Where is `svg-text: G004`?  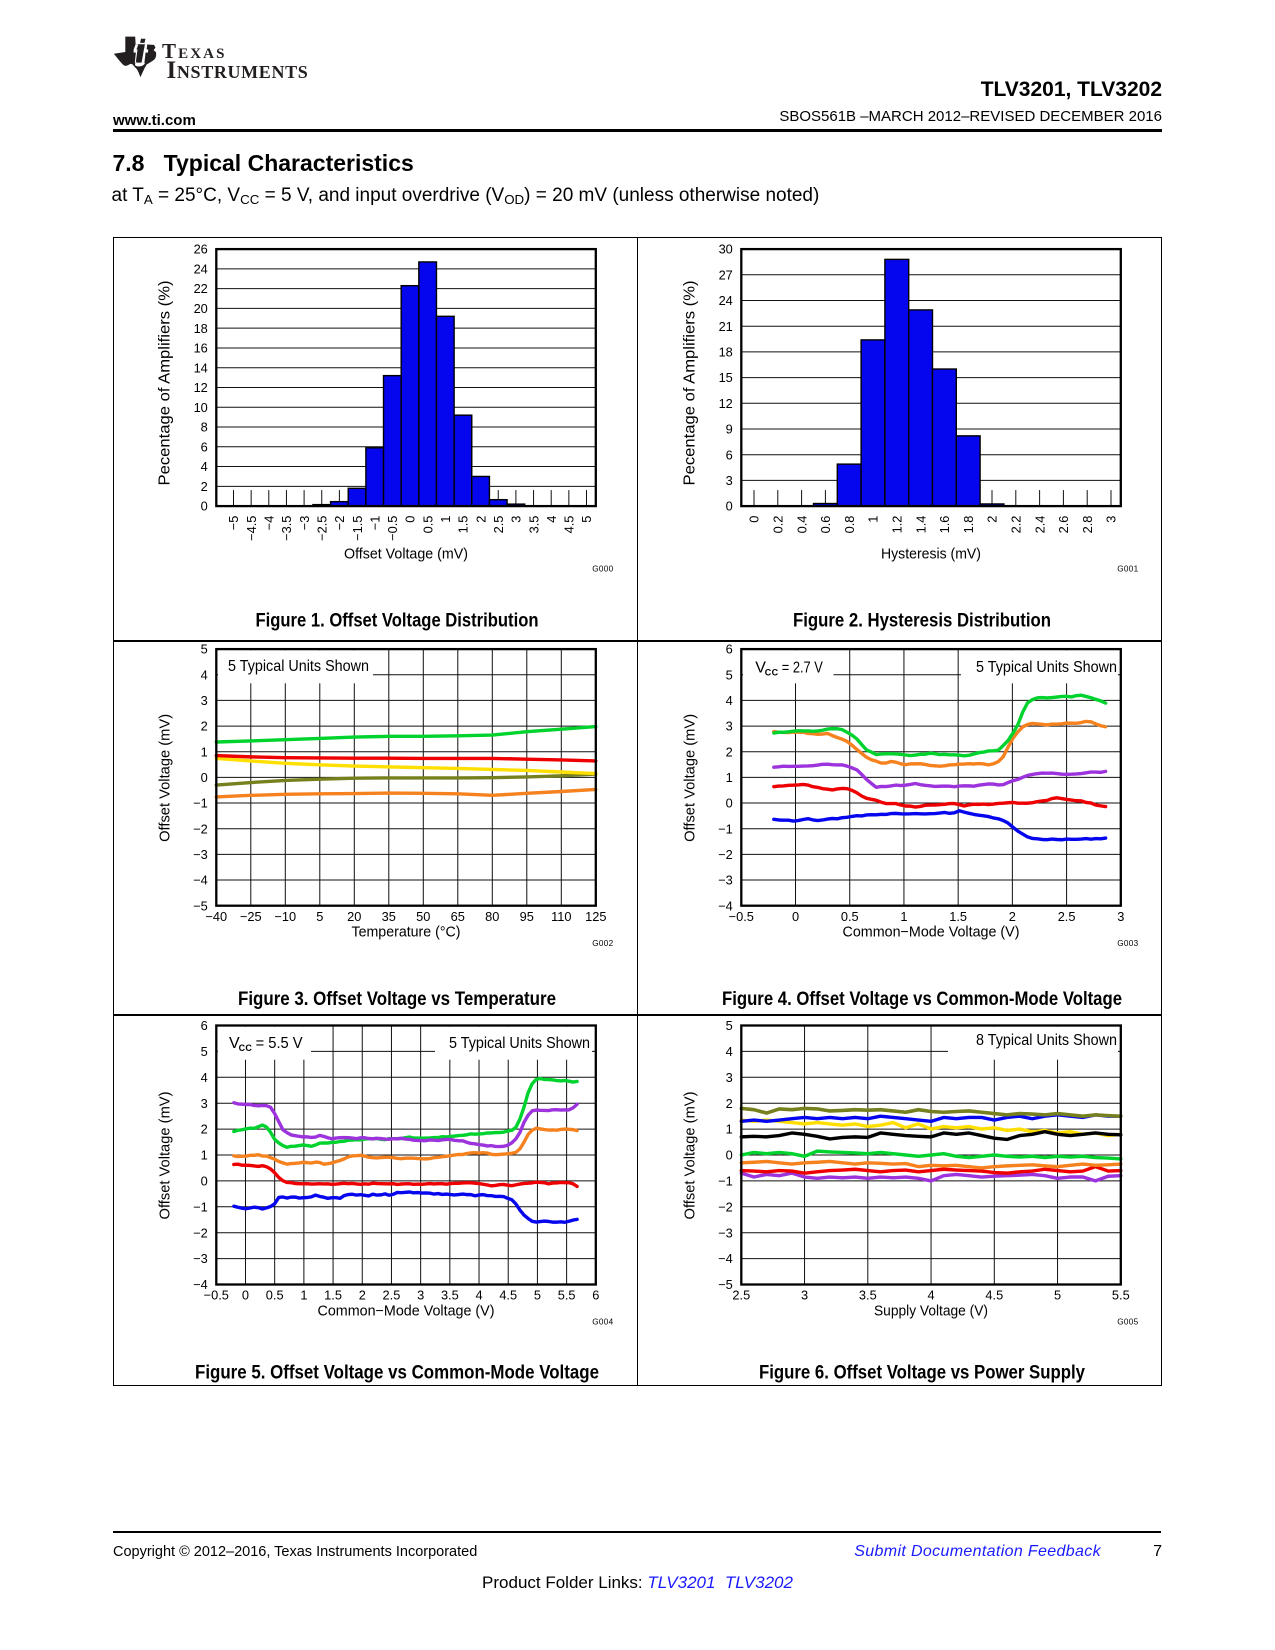 svg-text: G004 is located at coordinates (602, 1322).